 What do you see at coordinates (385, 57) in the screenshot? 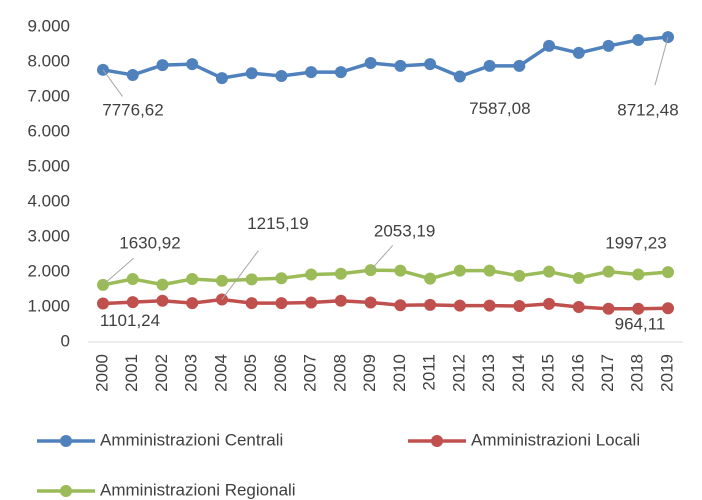
I see `series-line` at bounding box center [385, 57].